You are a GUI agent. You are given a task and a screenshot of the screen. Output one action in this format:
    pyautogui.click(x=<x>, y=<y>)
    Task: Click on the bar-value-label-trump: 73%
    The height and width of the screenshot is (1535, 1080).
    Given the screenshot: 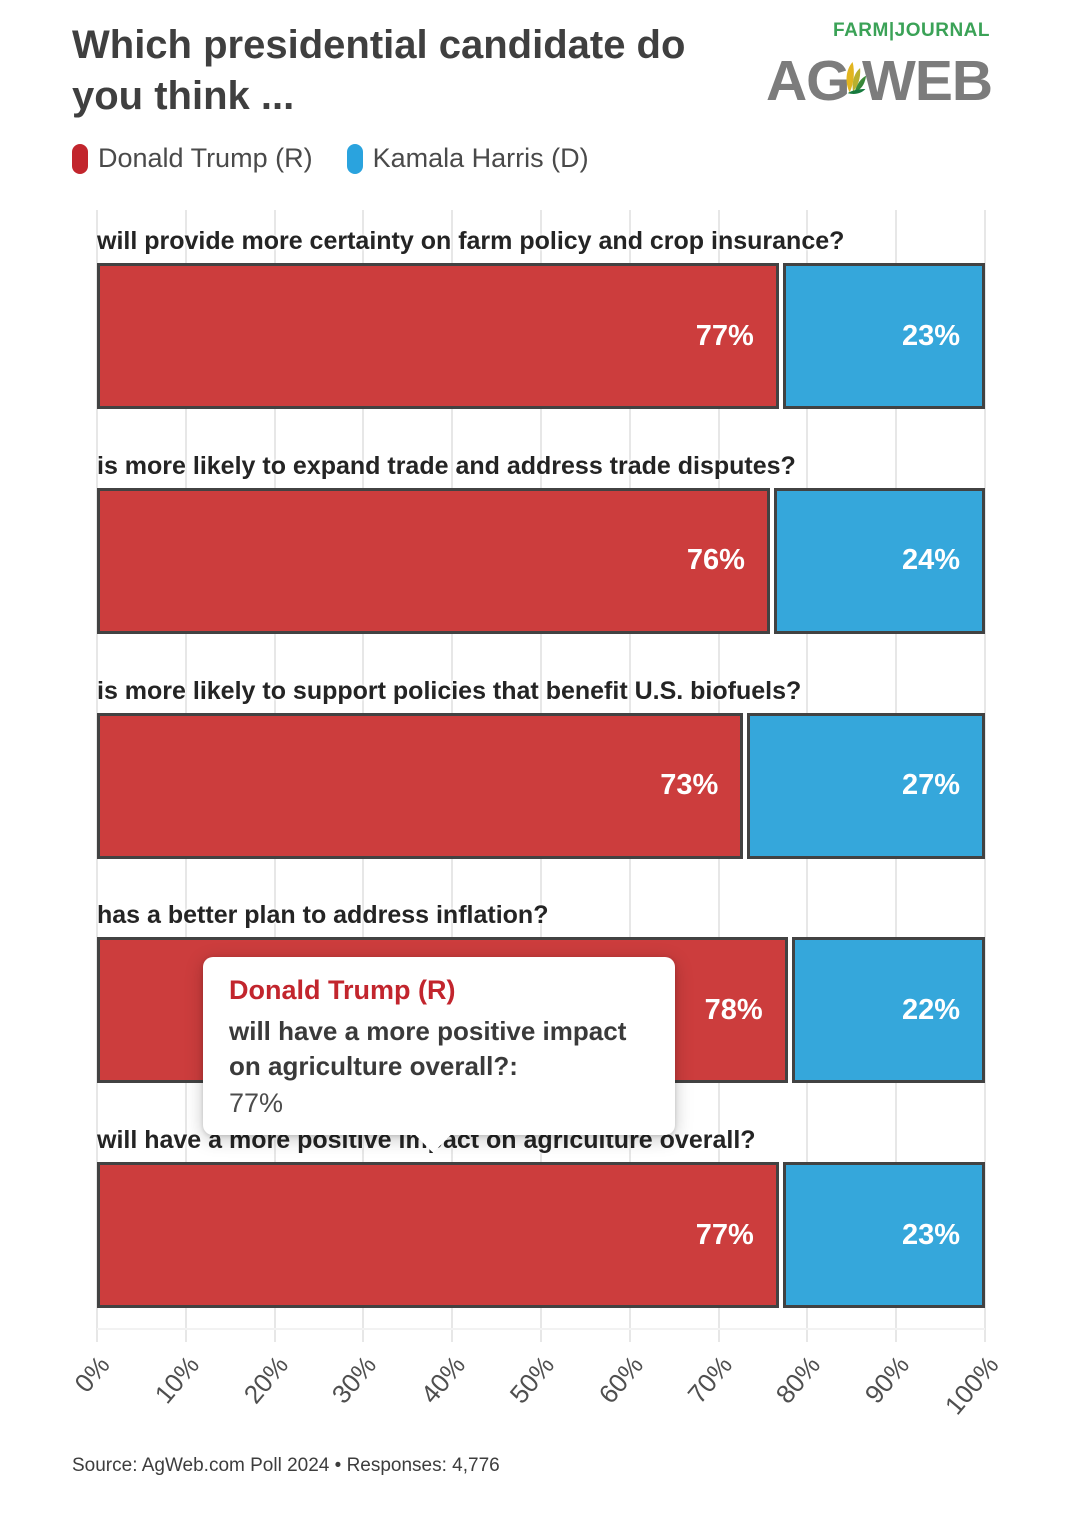 What is the action you would take?
    pyautogui.click(x=689, y=785)
    